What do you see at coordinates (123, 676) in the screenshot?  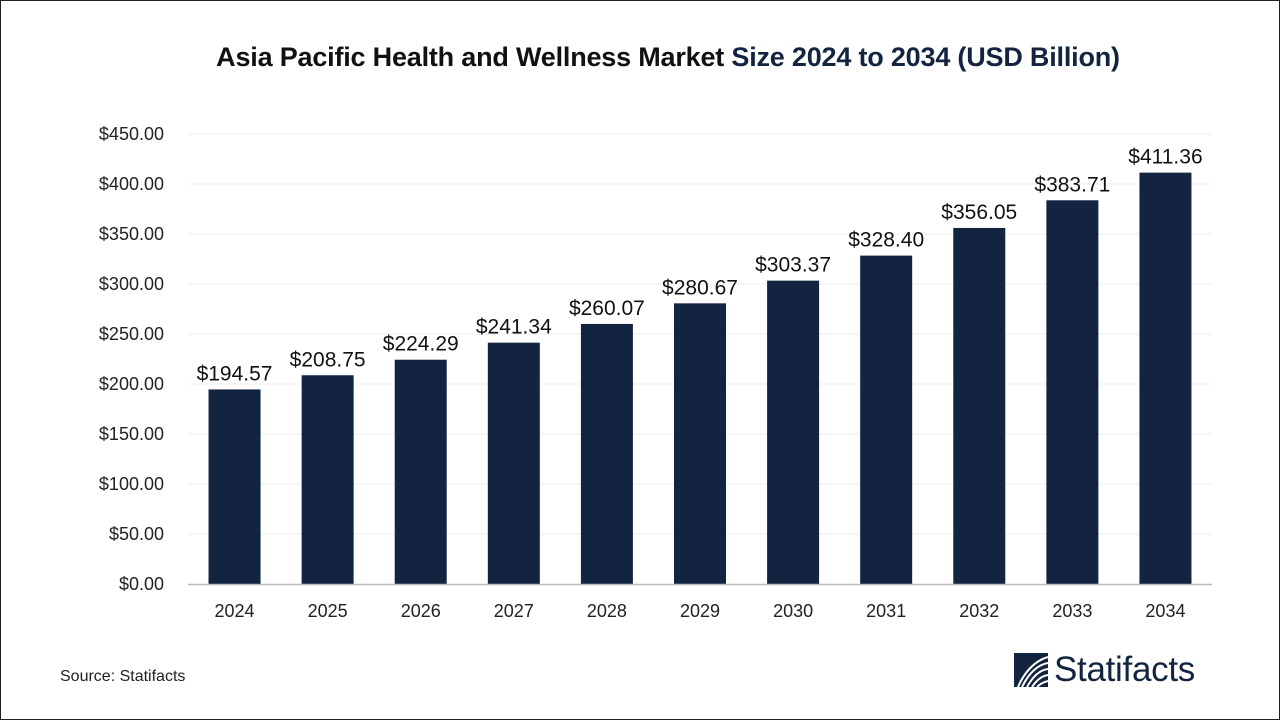 I see `source-note: Source: Statifacts` at bounding box center [123, 676].